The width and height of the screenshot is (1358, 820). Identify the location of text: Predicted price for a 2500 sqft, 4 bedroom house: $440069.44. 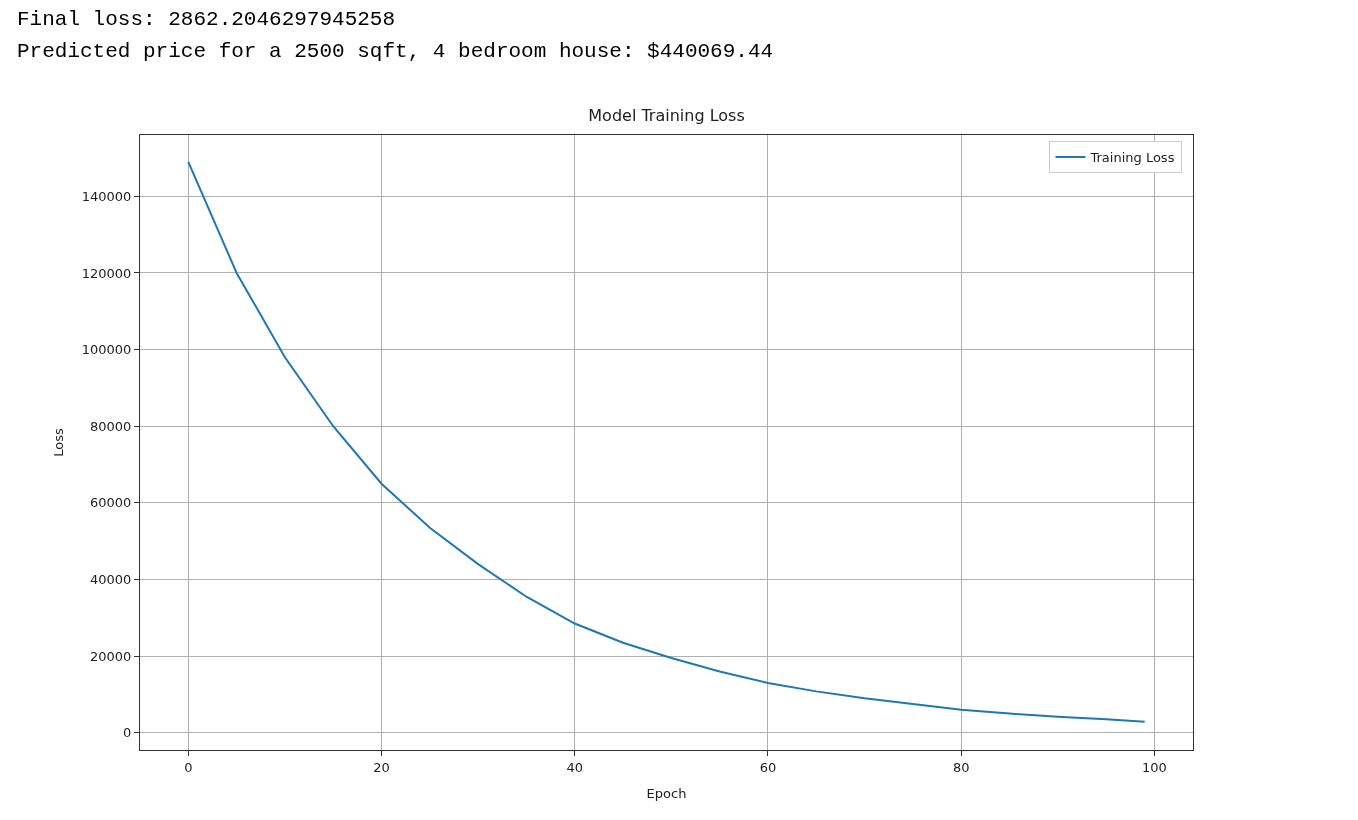
(395, 51).